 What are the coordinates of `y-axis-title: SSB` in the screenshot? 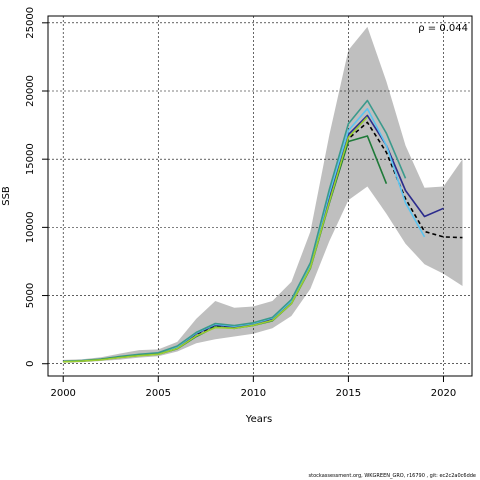 It's located at (6, 196).